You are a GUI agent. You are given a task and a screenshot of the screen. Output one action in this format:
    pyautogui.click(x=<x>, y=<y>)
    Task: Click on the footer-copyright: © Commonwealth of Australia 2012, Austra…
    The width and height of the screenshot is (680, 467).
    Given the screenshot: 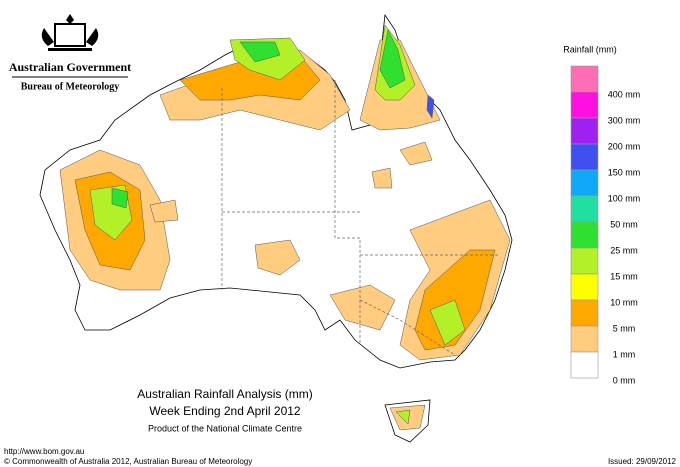 What is the action you would take?
    pyautogui.click(x=128, y=461)
    